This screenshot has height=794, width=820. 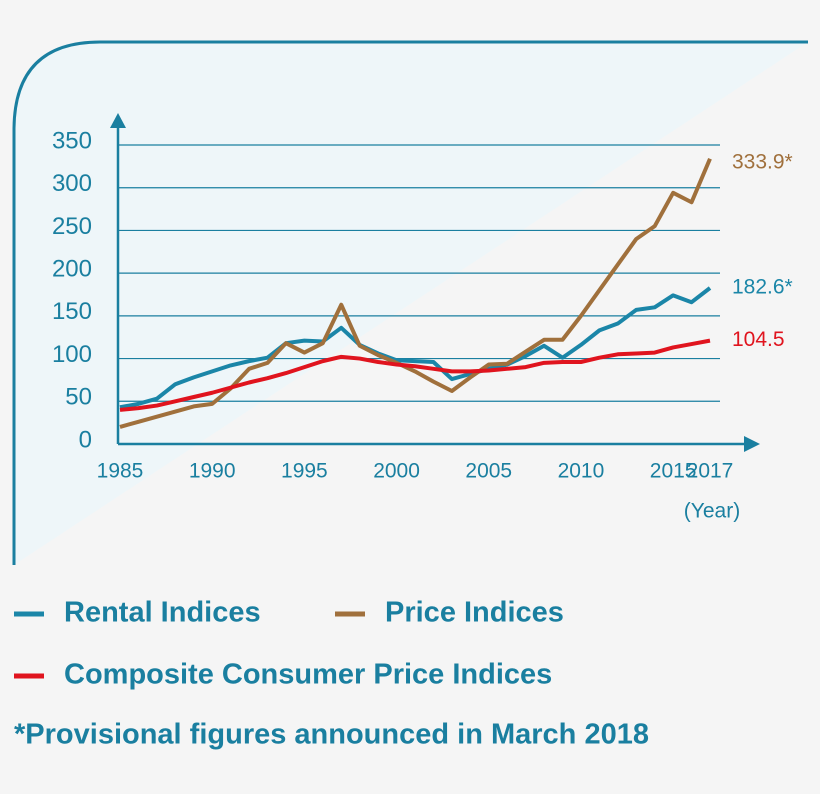 I want to click on x-tick-label: 1995, so click(x=304, y=471).